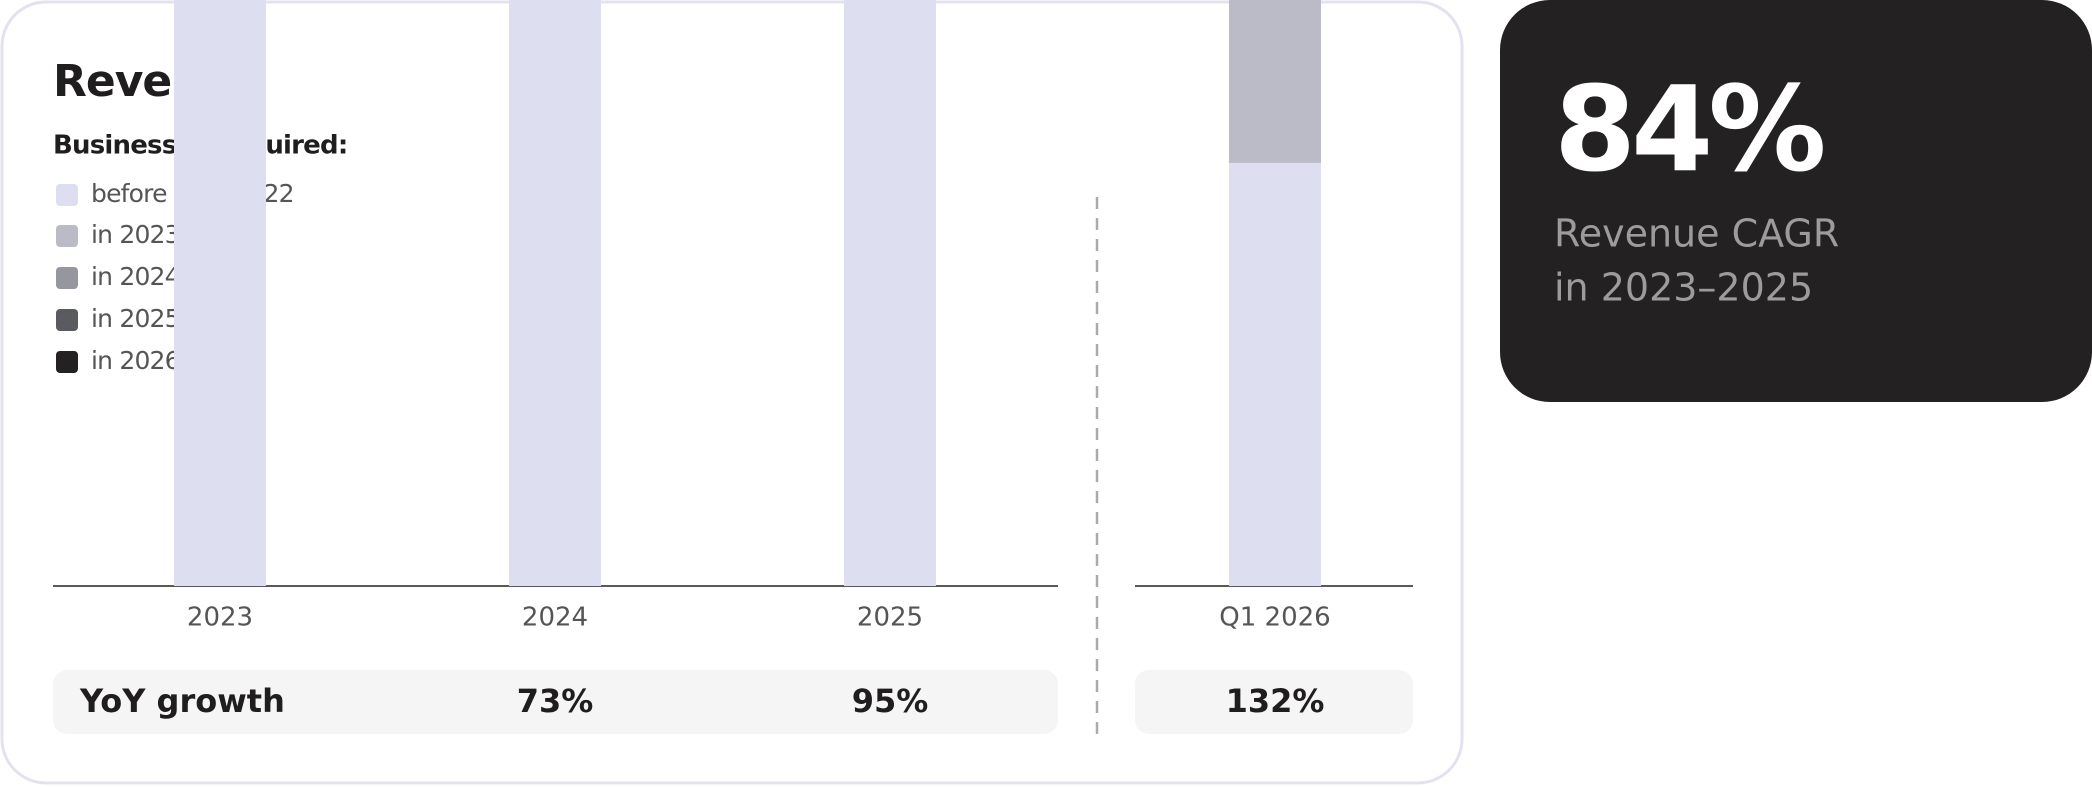 The height and width of the screenshot is (787, 2092). I want to click on legend-label: in 2023, so click(135, 234).